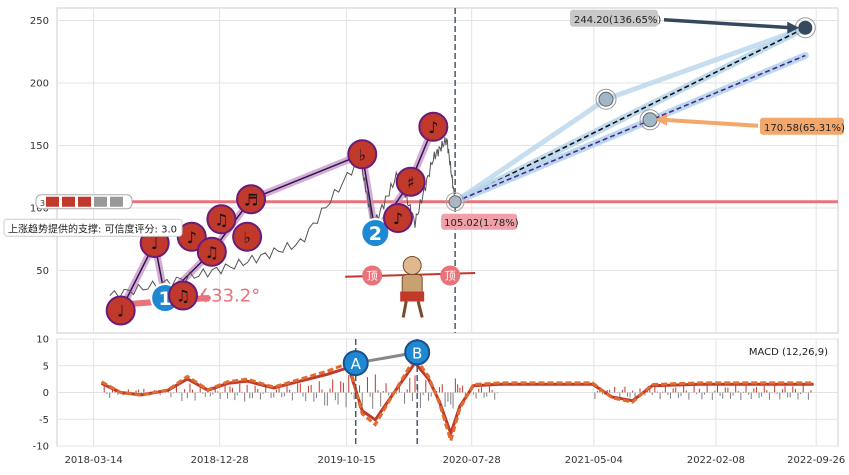 The image size is (849, 475). Describe the element at coordinates (805, 27) in the screenshot. I see `projection-end-node` at that location.